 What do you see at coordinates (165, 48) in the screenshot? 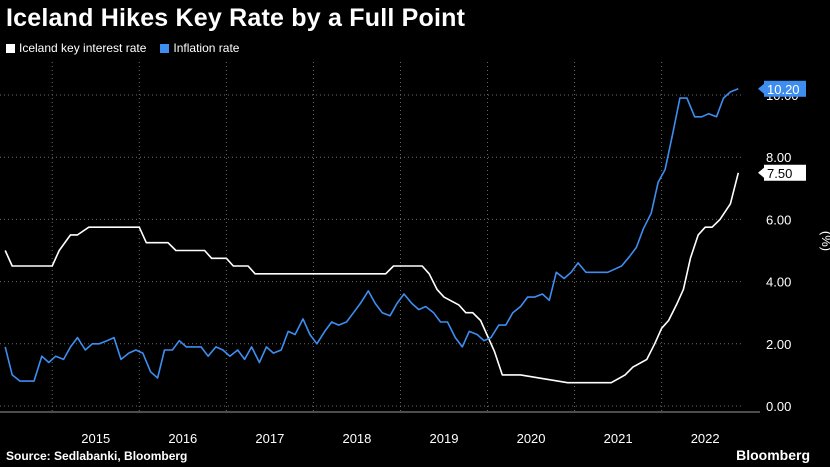
I see `legend-swatch-inflation` at bounding box center [165, 48].